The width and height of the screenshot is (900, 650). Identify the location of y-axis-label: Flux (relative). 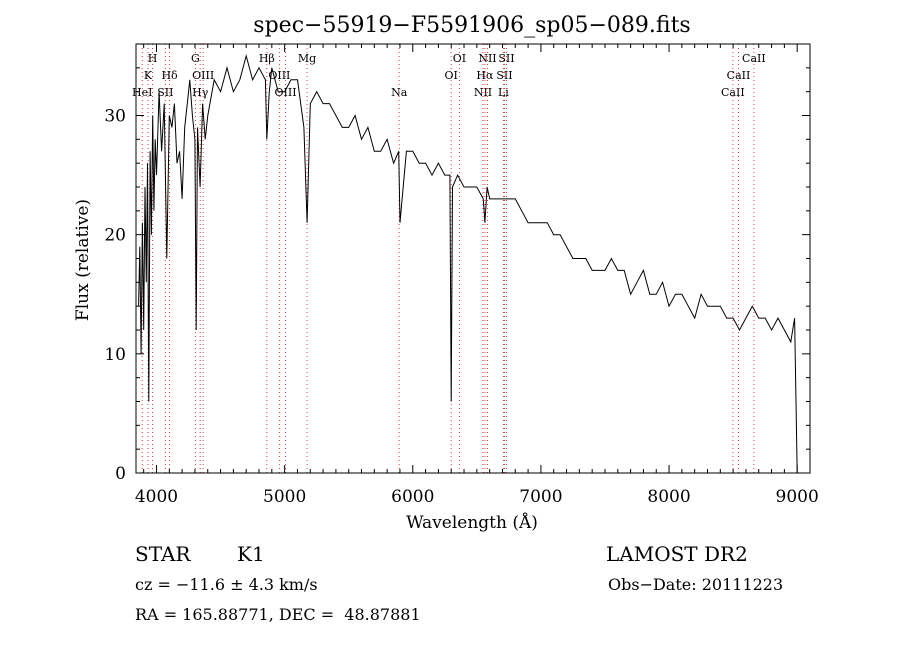
(83, 260).